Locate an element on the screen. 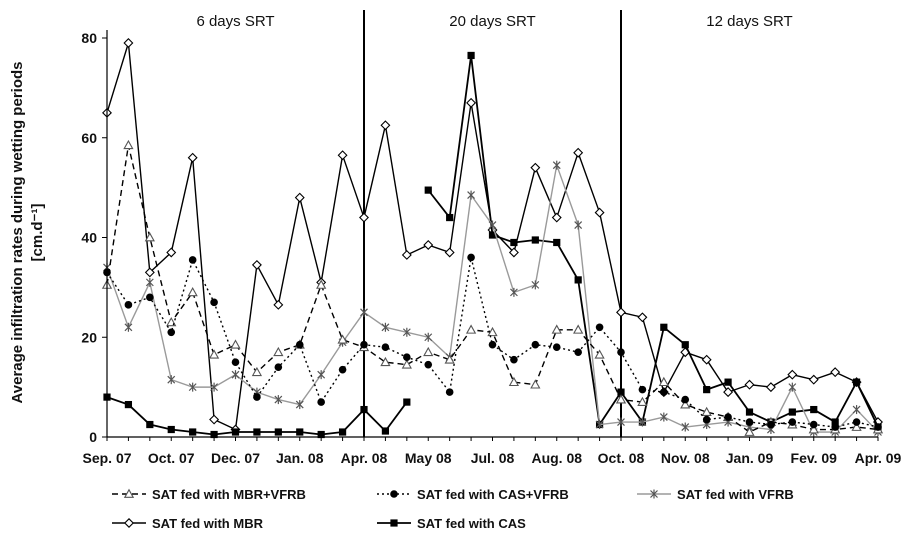 This screenshot has height=536, width=906. x-tick-label: Nov. 08 is located at coordinates (685, 458).